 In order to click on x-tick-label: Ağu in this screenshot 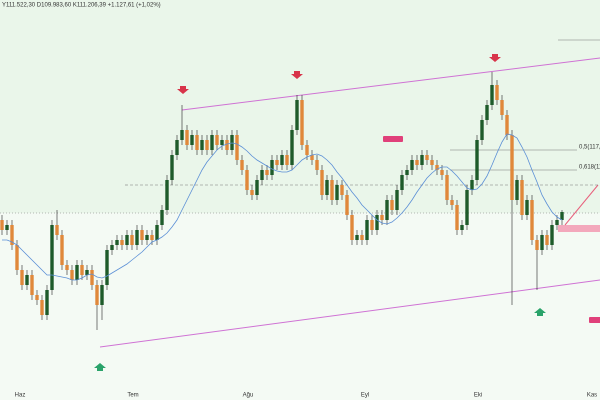, I will do `click(248, 396)`.